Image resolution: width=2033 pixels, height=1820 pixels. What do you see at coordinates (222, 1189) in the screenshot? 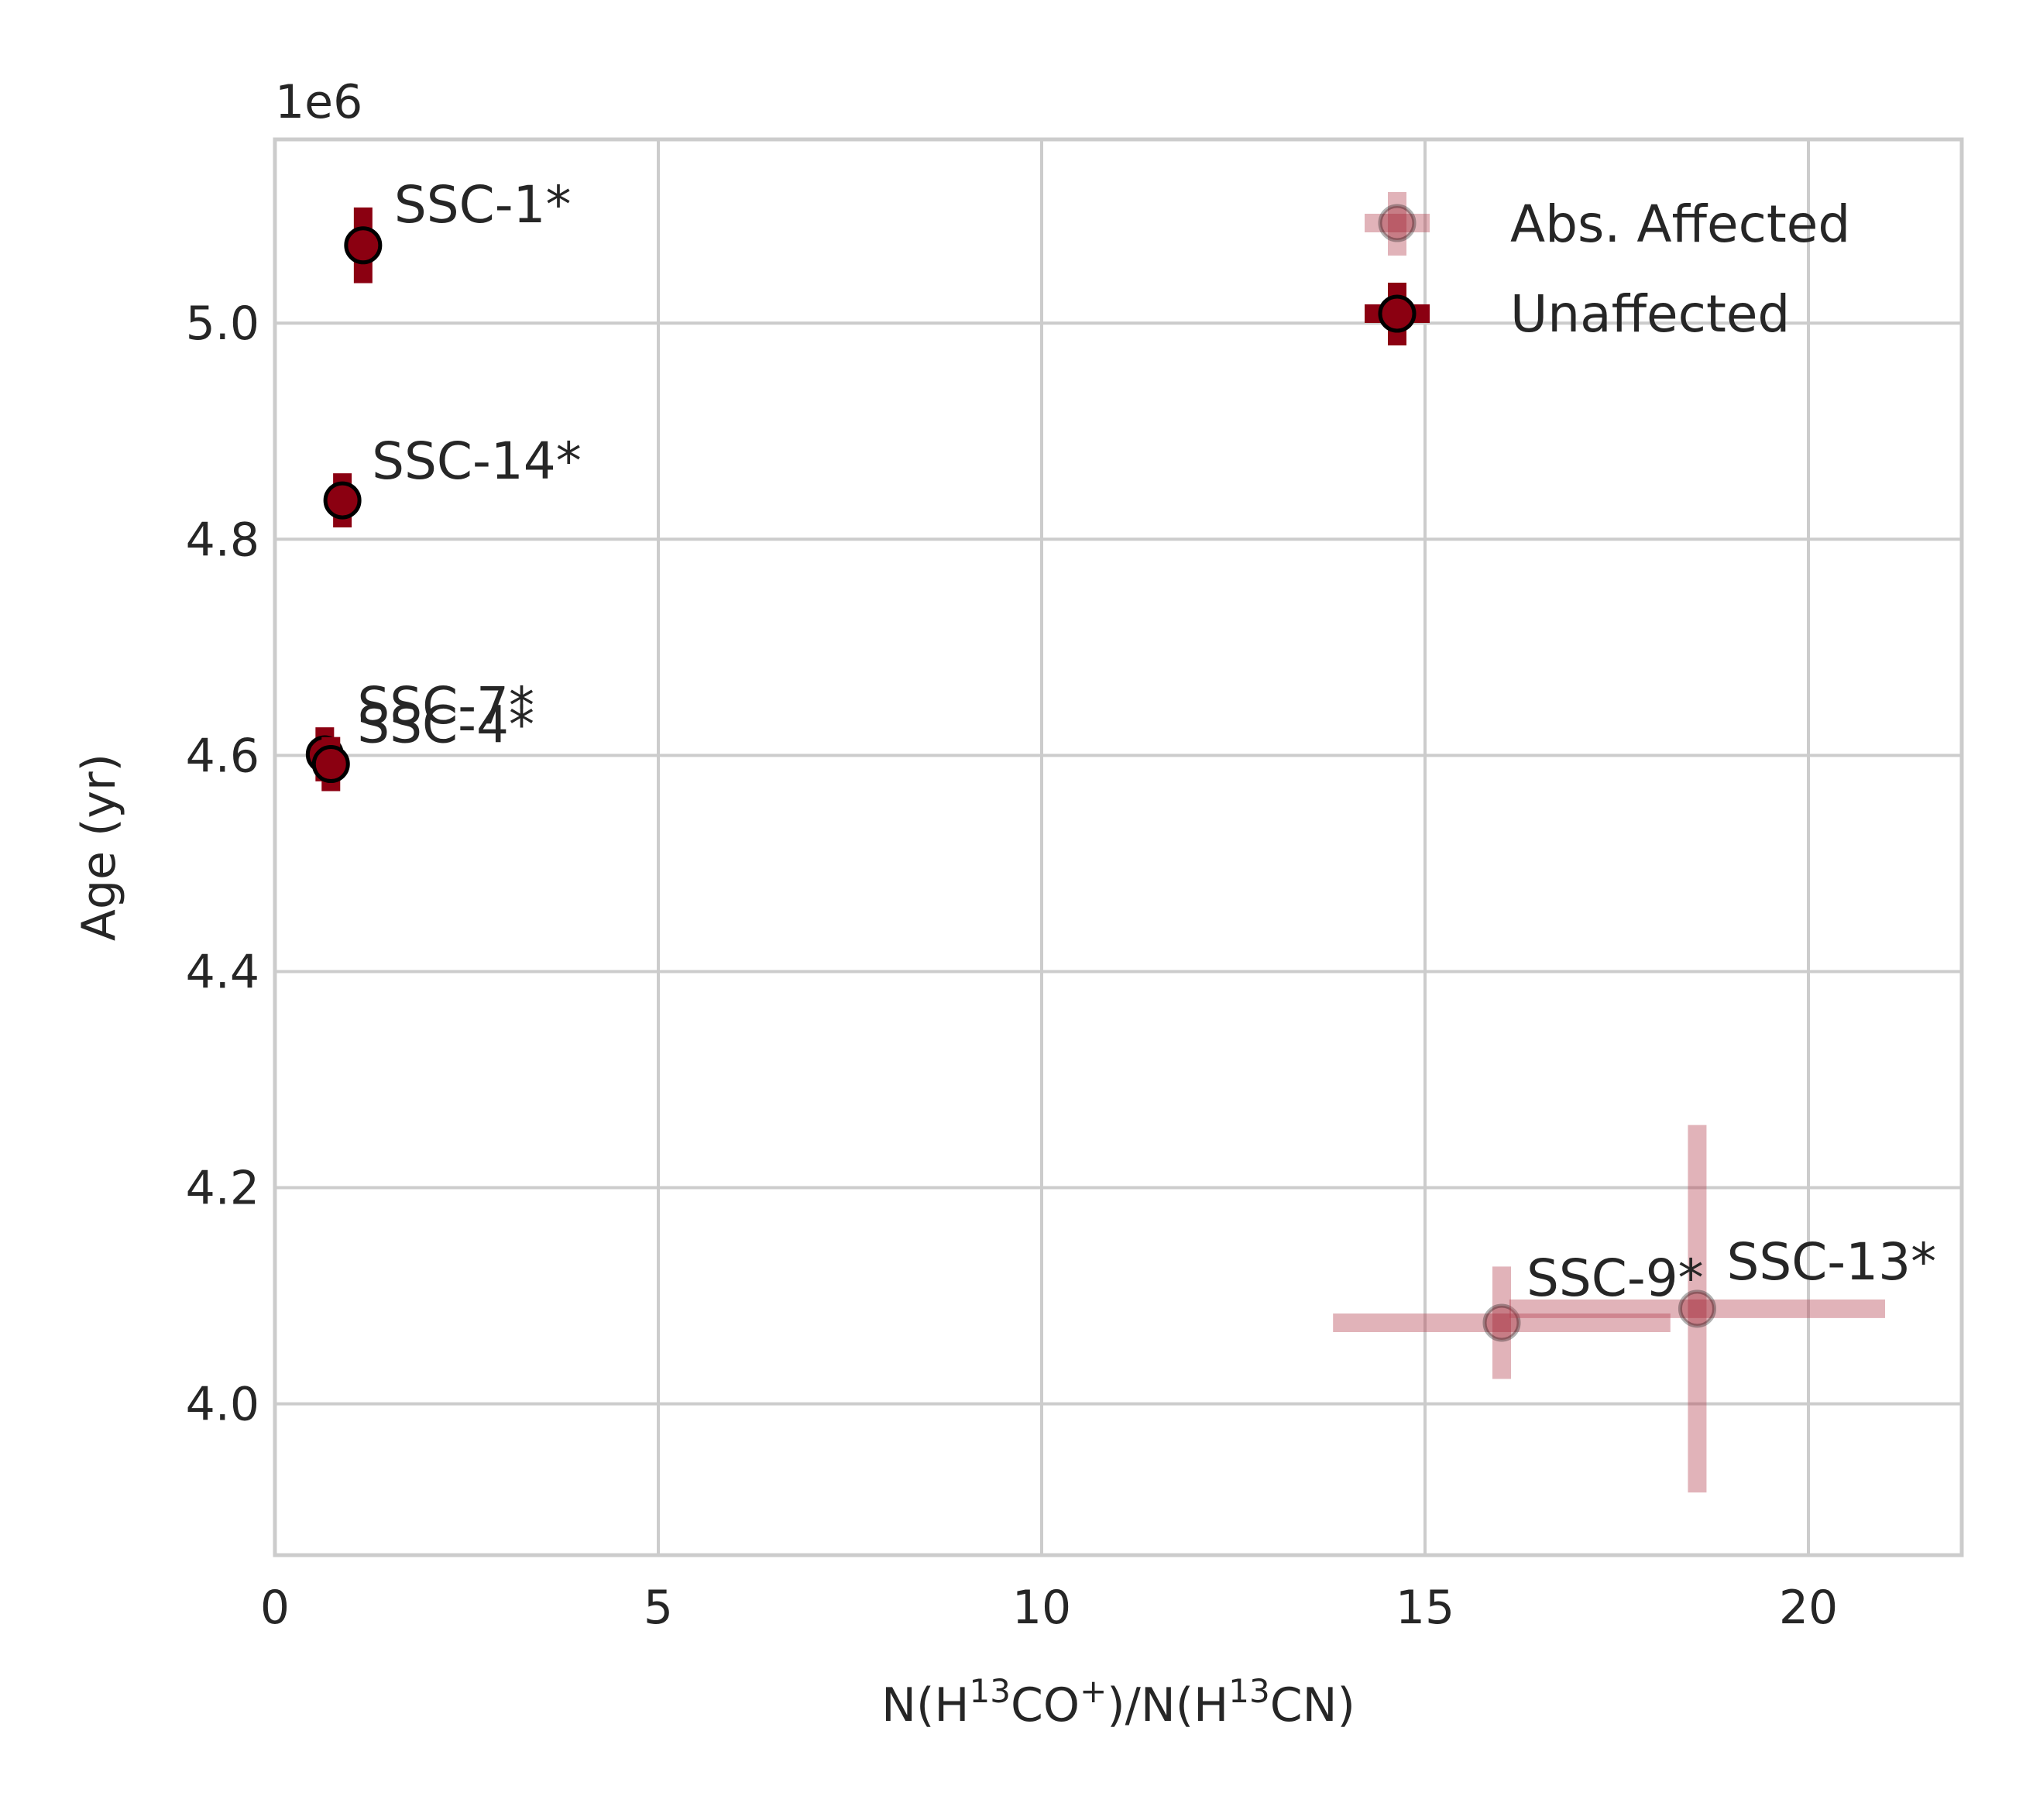
I see `y-tick-label: 4.2` at bounding box center [222, 1189].